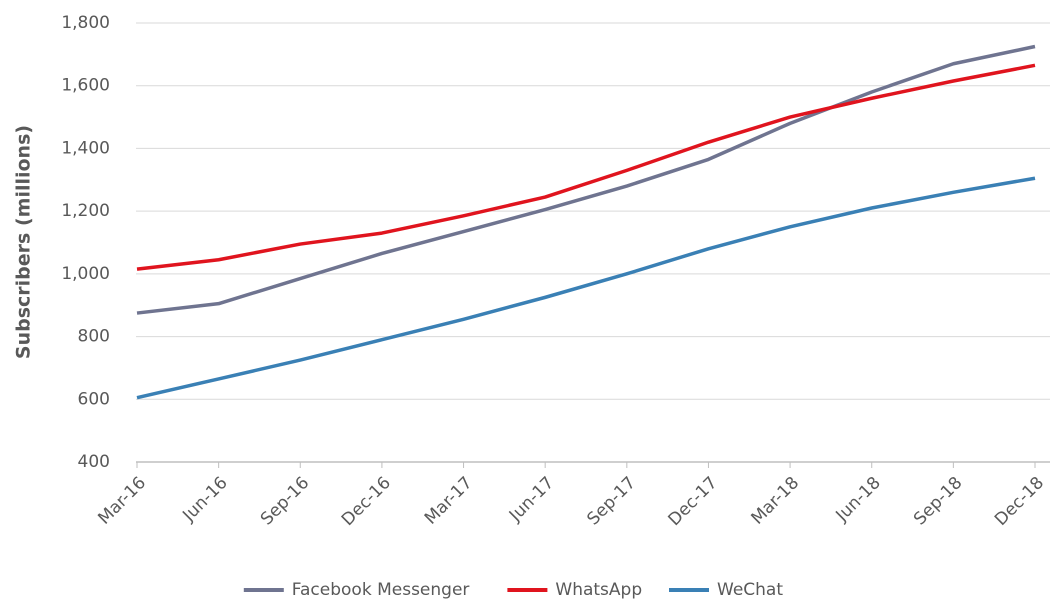  Describe the element at coordinates (85, 86) in the screenshot. I see `y-tick-label: 1,600` at that location.